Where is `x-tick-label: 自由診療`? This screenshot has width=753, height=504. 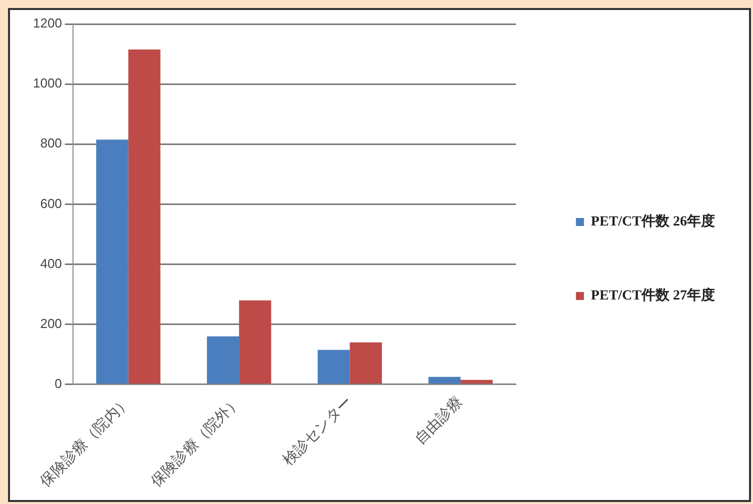 x-tick-label: 自由診療 is located at coordinates (438, 420).